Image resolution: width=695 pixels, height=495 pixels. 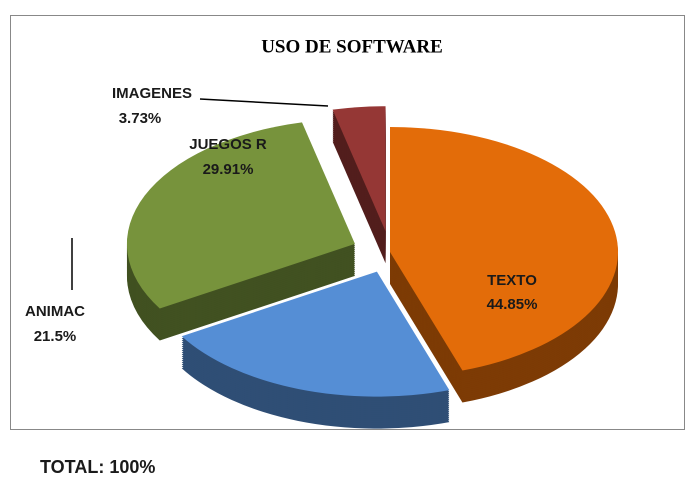 I want to click on chart-title: USO DE SOFTWARE, so click(x=352, y=46).